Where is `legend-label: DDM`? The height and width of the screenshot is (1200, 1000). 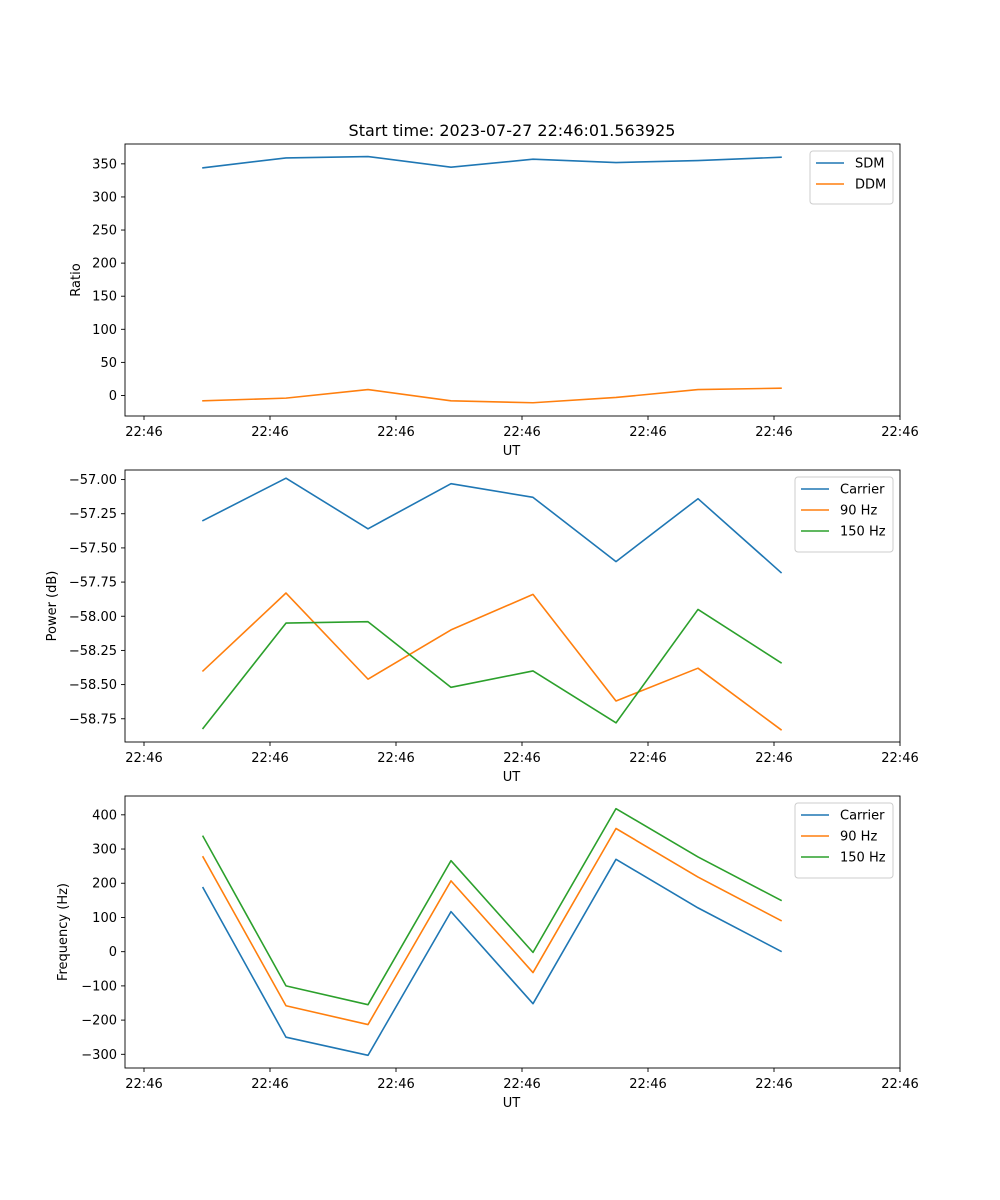
legend-label: DDM is located at coordinates (870, 185).